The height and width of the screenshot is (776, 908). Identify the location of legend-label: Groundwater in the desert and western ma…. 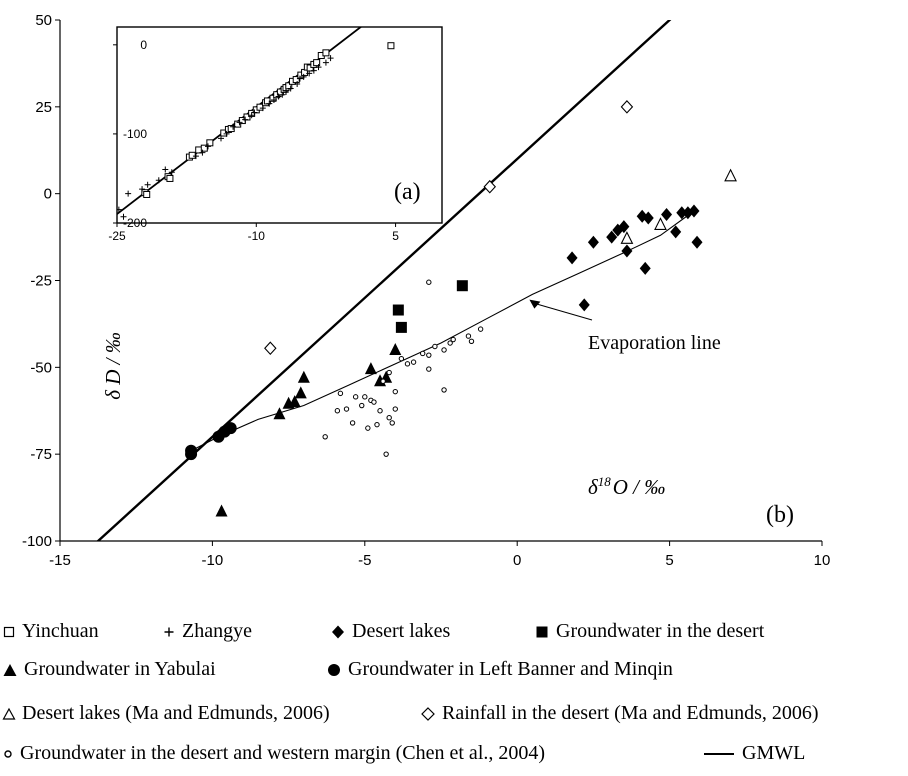
(283, 753).